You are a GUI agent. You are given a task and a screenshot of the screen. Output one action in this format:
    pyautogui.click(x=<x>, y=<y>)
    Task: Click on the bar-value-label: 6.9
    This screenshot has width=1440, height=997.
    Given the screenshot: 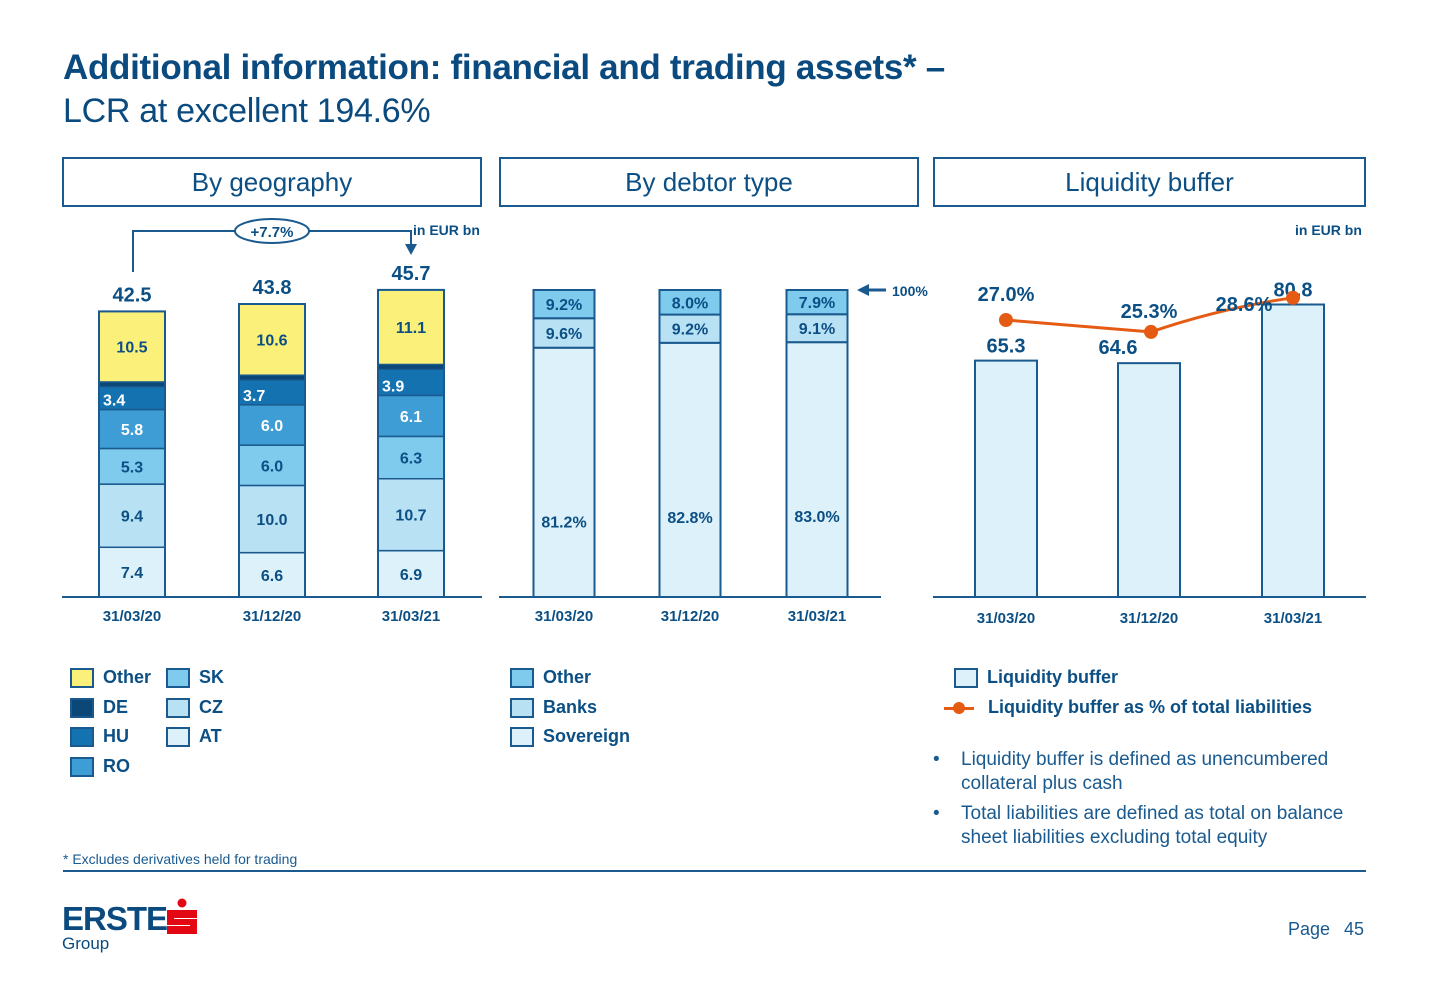 What is the action you would take?
    pyautogui.click(x=411, y=575)
    